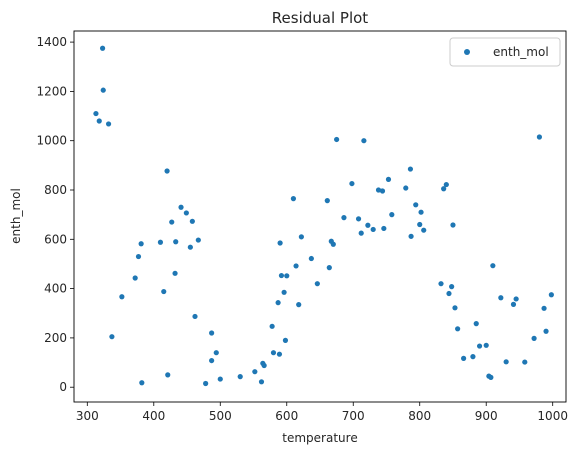  What do you see at coordinates (220, 416) in the screenshot?
I see `x-tick-label: 500` at bounding box center [220, 416].